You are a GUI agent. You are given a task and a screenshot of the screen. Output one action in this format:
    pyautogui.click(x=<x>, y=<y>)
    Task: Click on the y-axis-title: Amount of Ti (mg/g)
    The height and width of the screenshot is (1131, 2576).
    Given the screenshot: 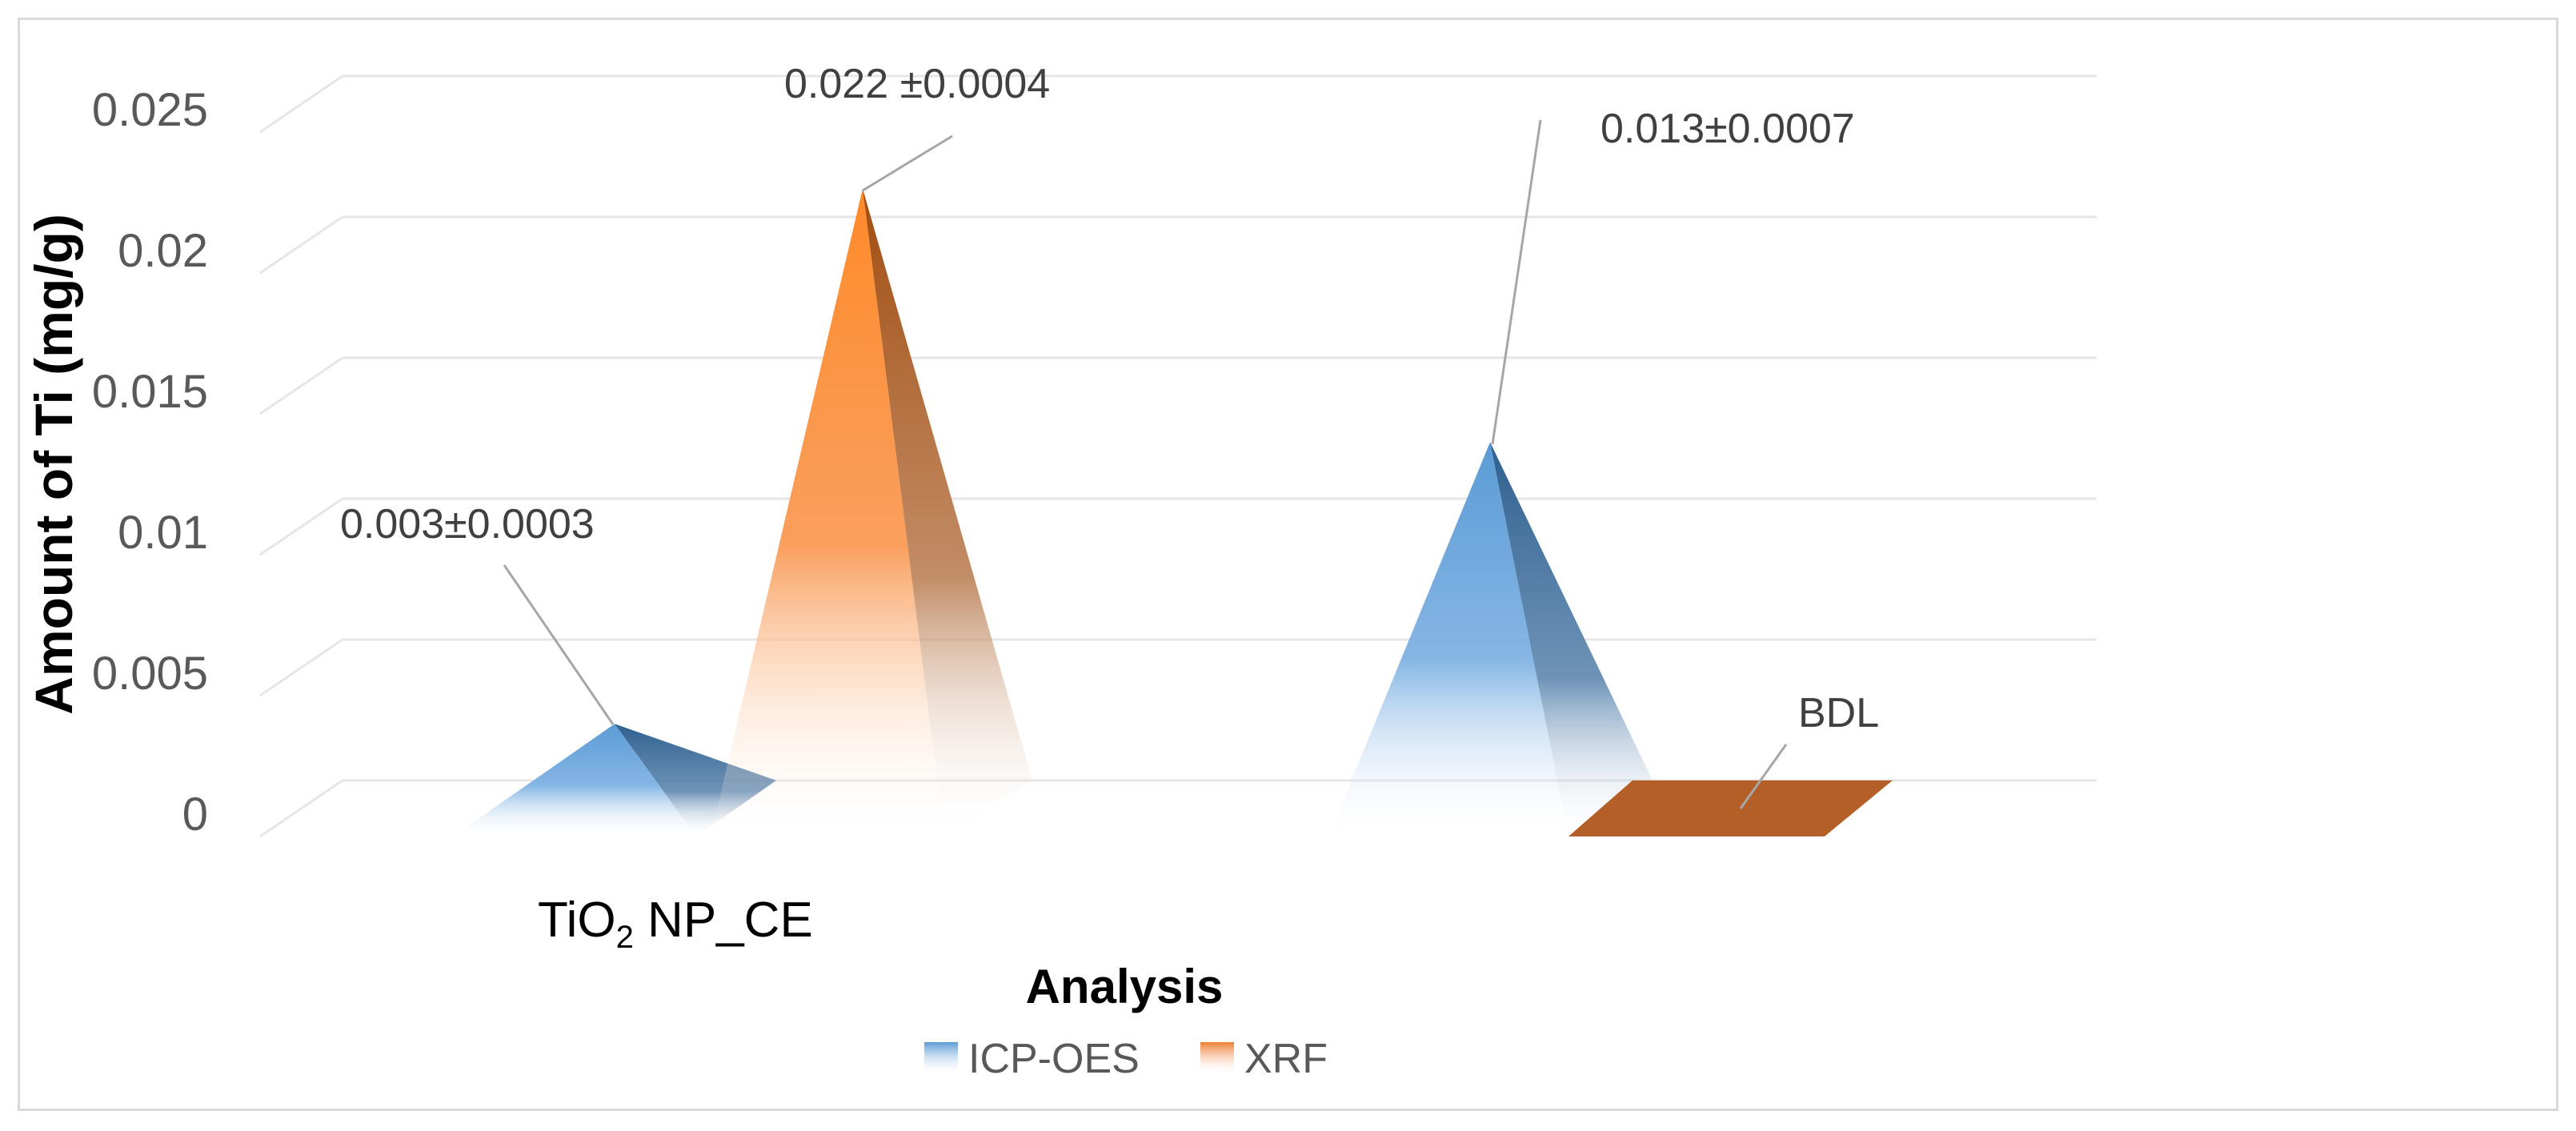 What is the action you would take?
    pyautogui.click(x=53, y=465)
    